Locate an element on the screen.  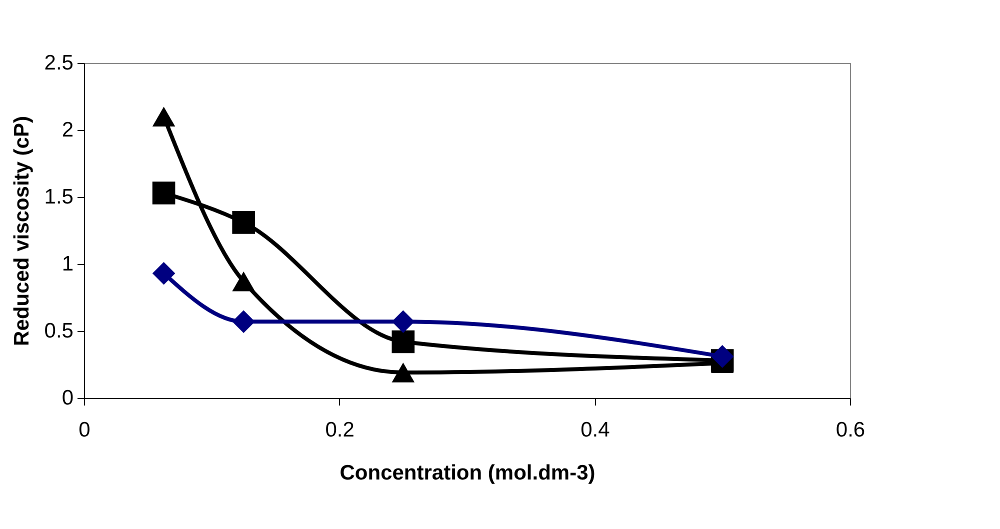
y-tick-label: 0.5 is located at coordinates (59, 331).